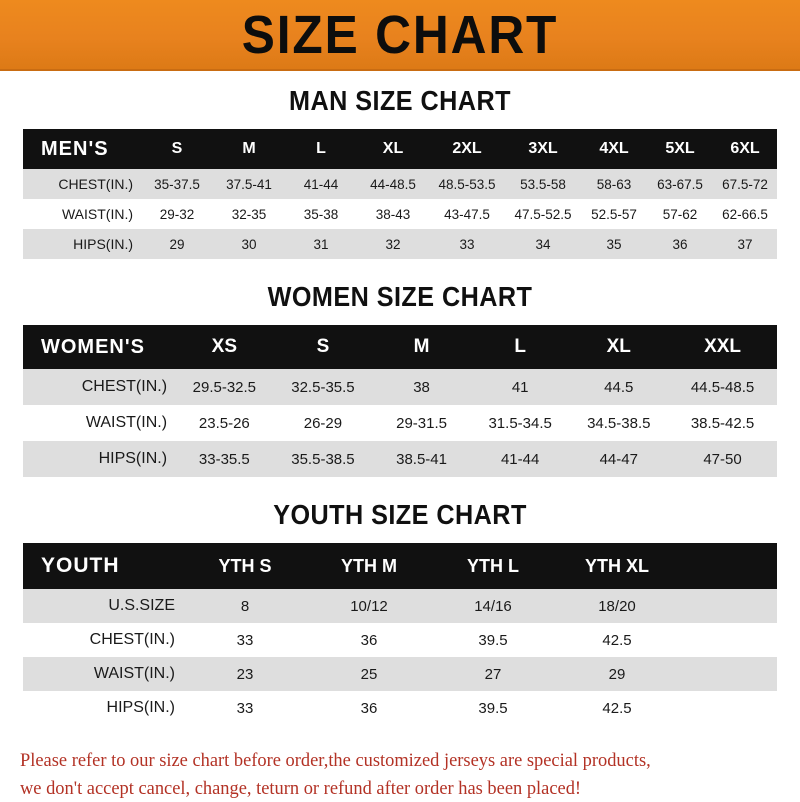 The height and width of the screenshot is (802, 800). What do you see at coordinates (224, 459) in the screenshot?
I see `women-hips-xs: 33-35.5` at bounding box center [224, 459].